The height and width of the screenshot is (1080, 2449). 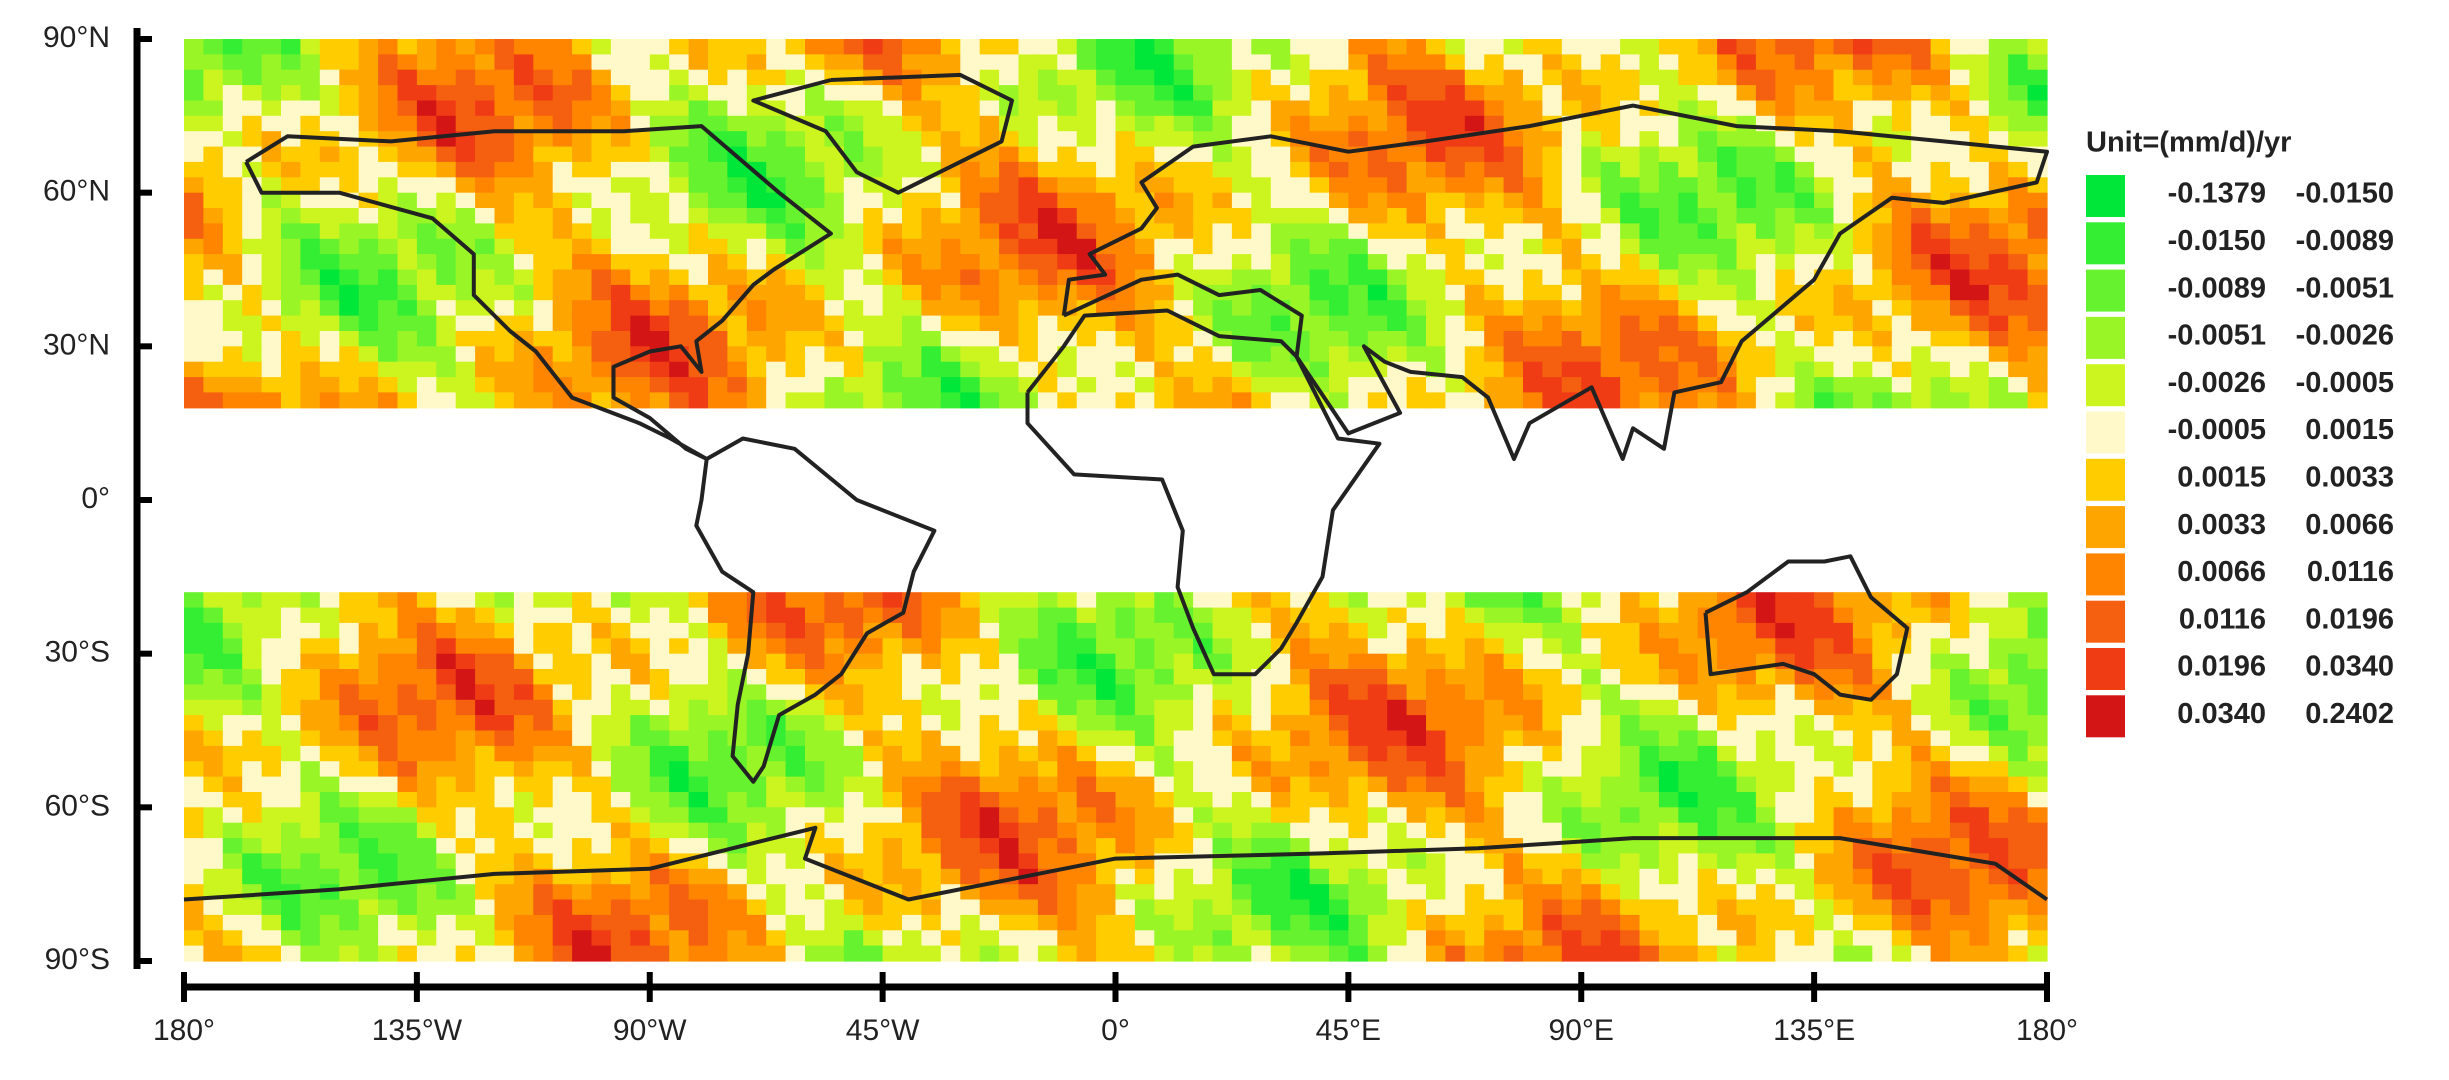 What do you see at coordinates (2188, 143) in the screenshot?
I see `legend-title: Unit=(mm/d)/yr` at bounding box center [2188, 143].